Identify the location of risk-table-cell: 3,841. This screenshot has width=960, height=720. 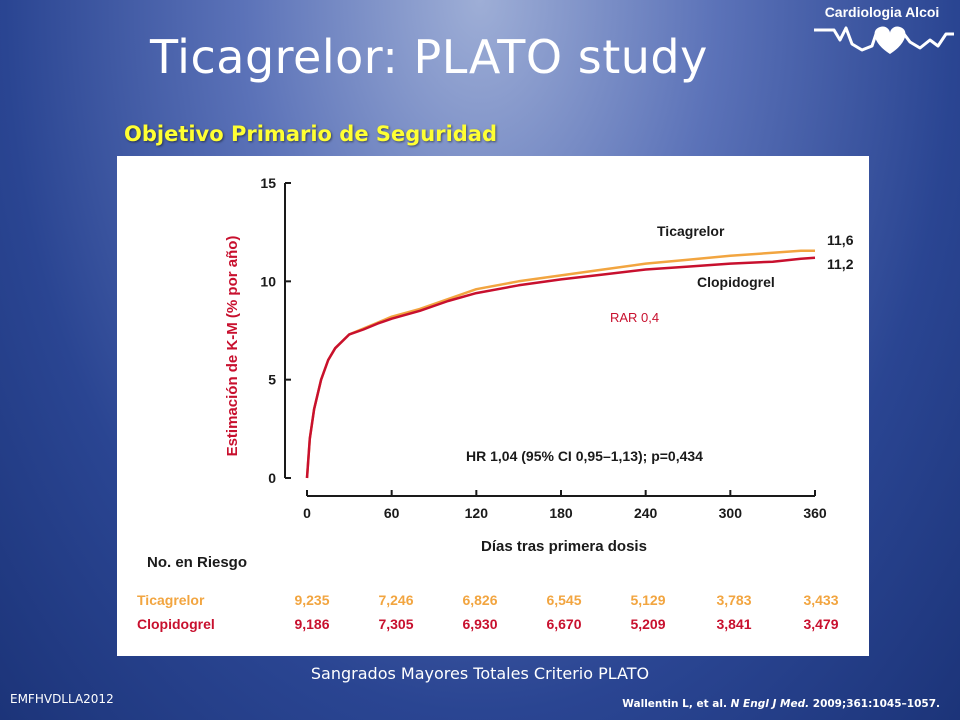
(733, 624).